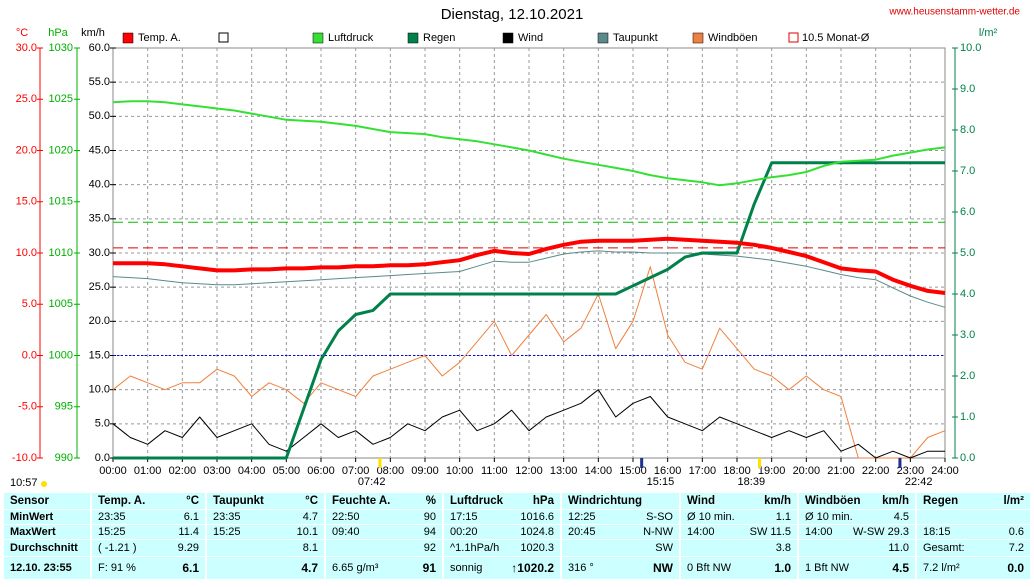 The image size is (1034, 587). What do you see at coordinates (937, 532) in the screenshot?
I see `cell-text: 18:15` at bounding box center [937, 532].